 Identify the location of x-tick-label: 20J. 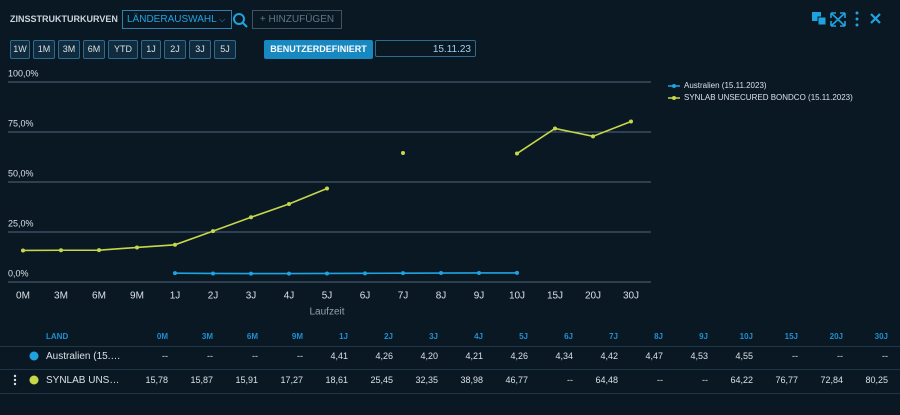
(593, 296).